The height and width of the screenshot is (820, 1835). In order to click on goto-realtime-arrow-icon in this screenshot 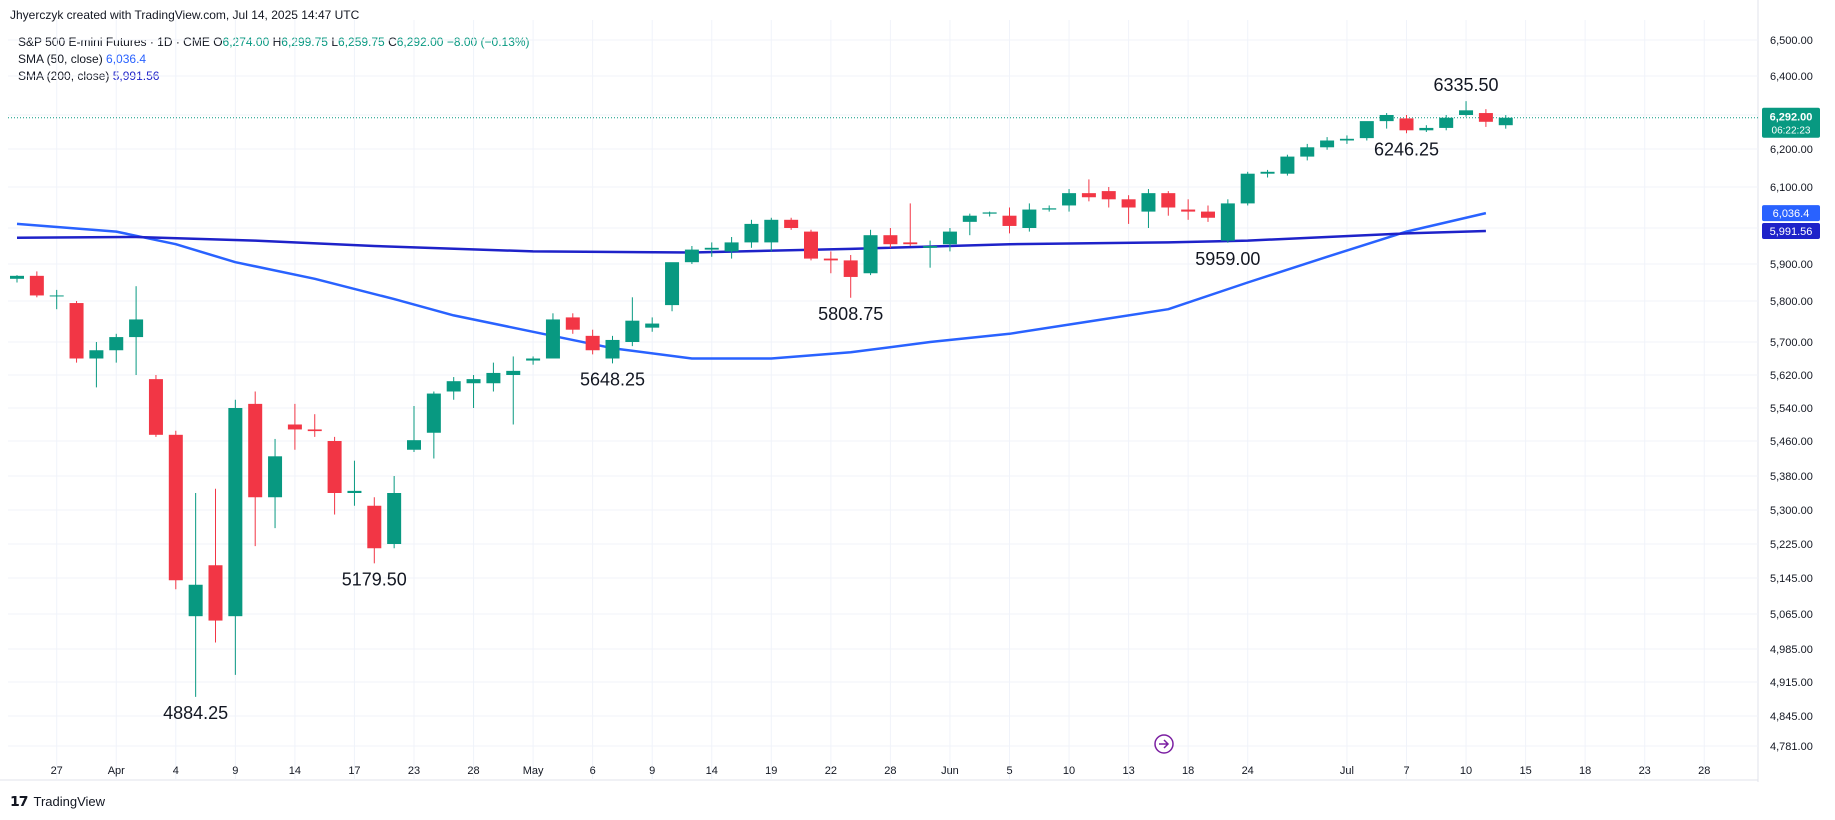, I will do `click(1164, 744)`.